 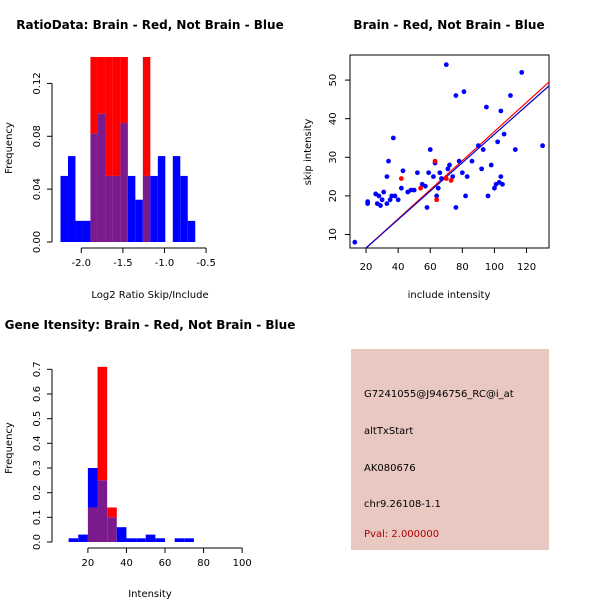 What do you see at coordinates (366, 267) in the screenshot?
I see `scatter-x-tick-label: 20` at bounding box center [366, 267].